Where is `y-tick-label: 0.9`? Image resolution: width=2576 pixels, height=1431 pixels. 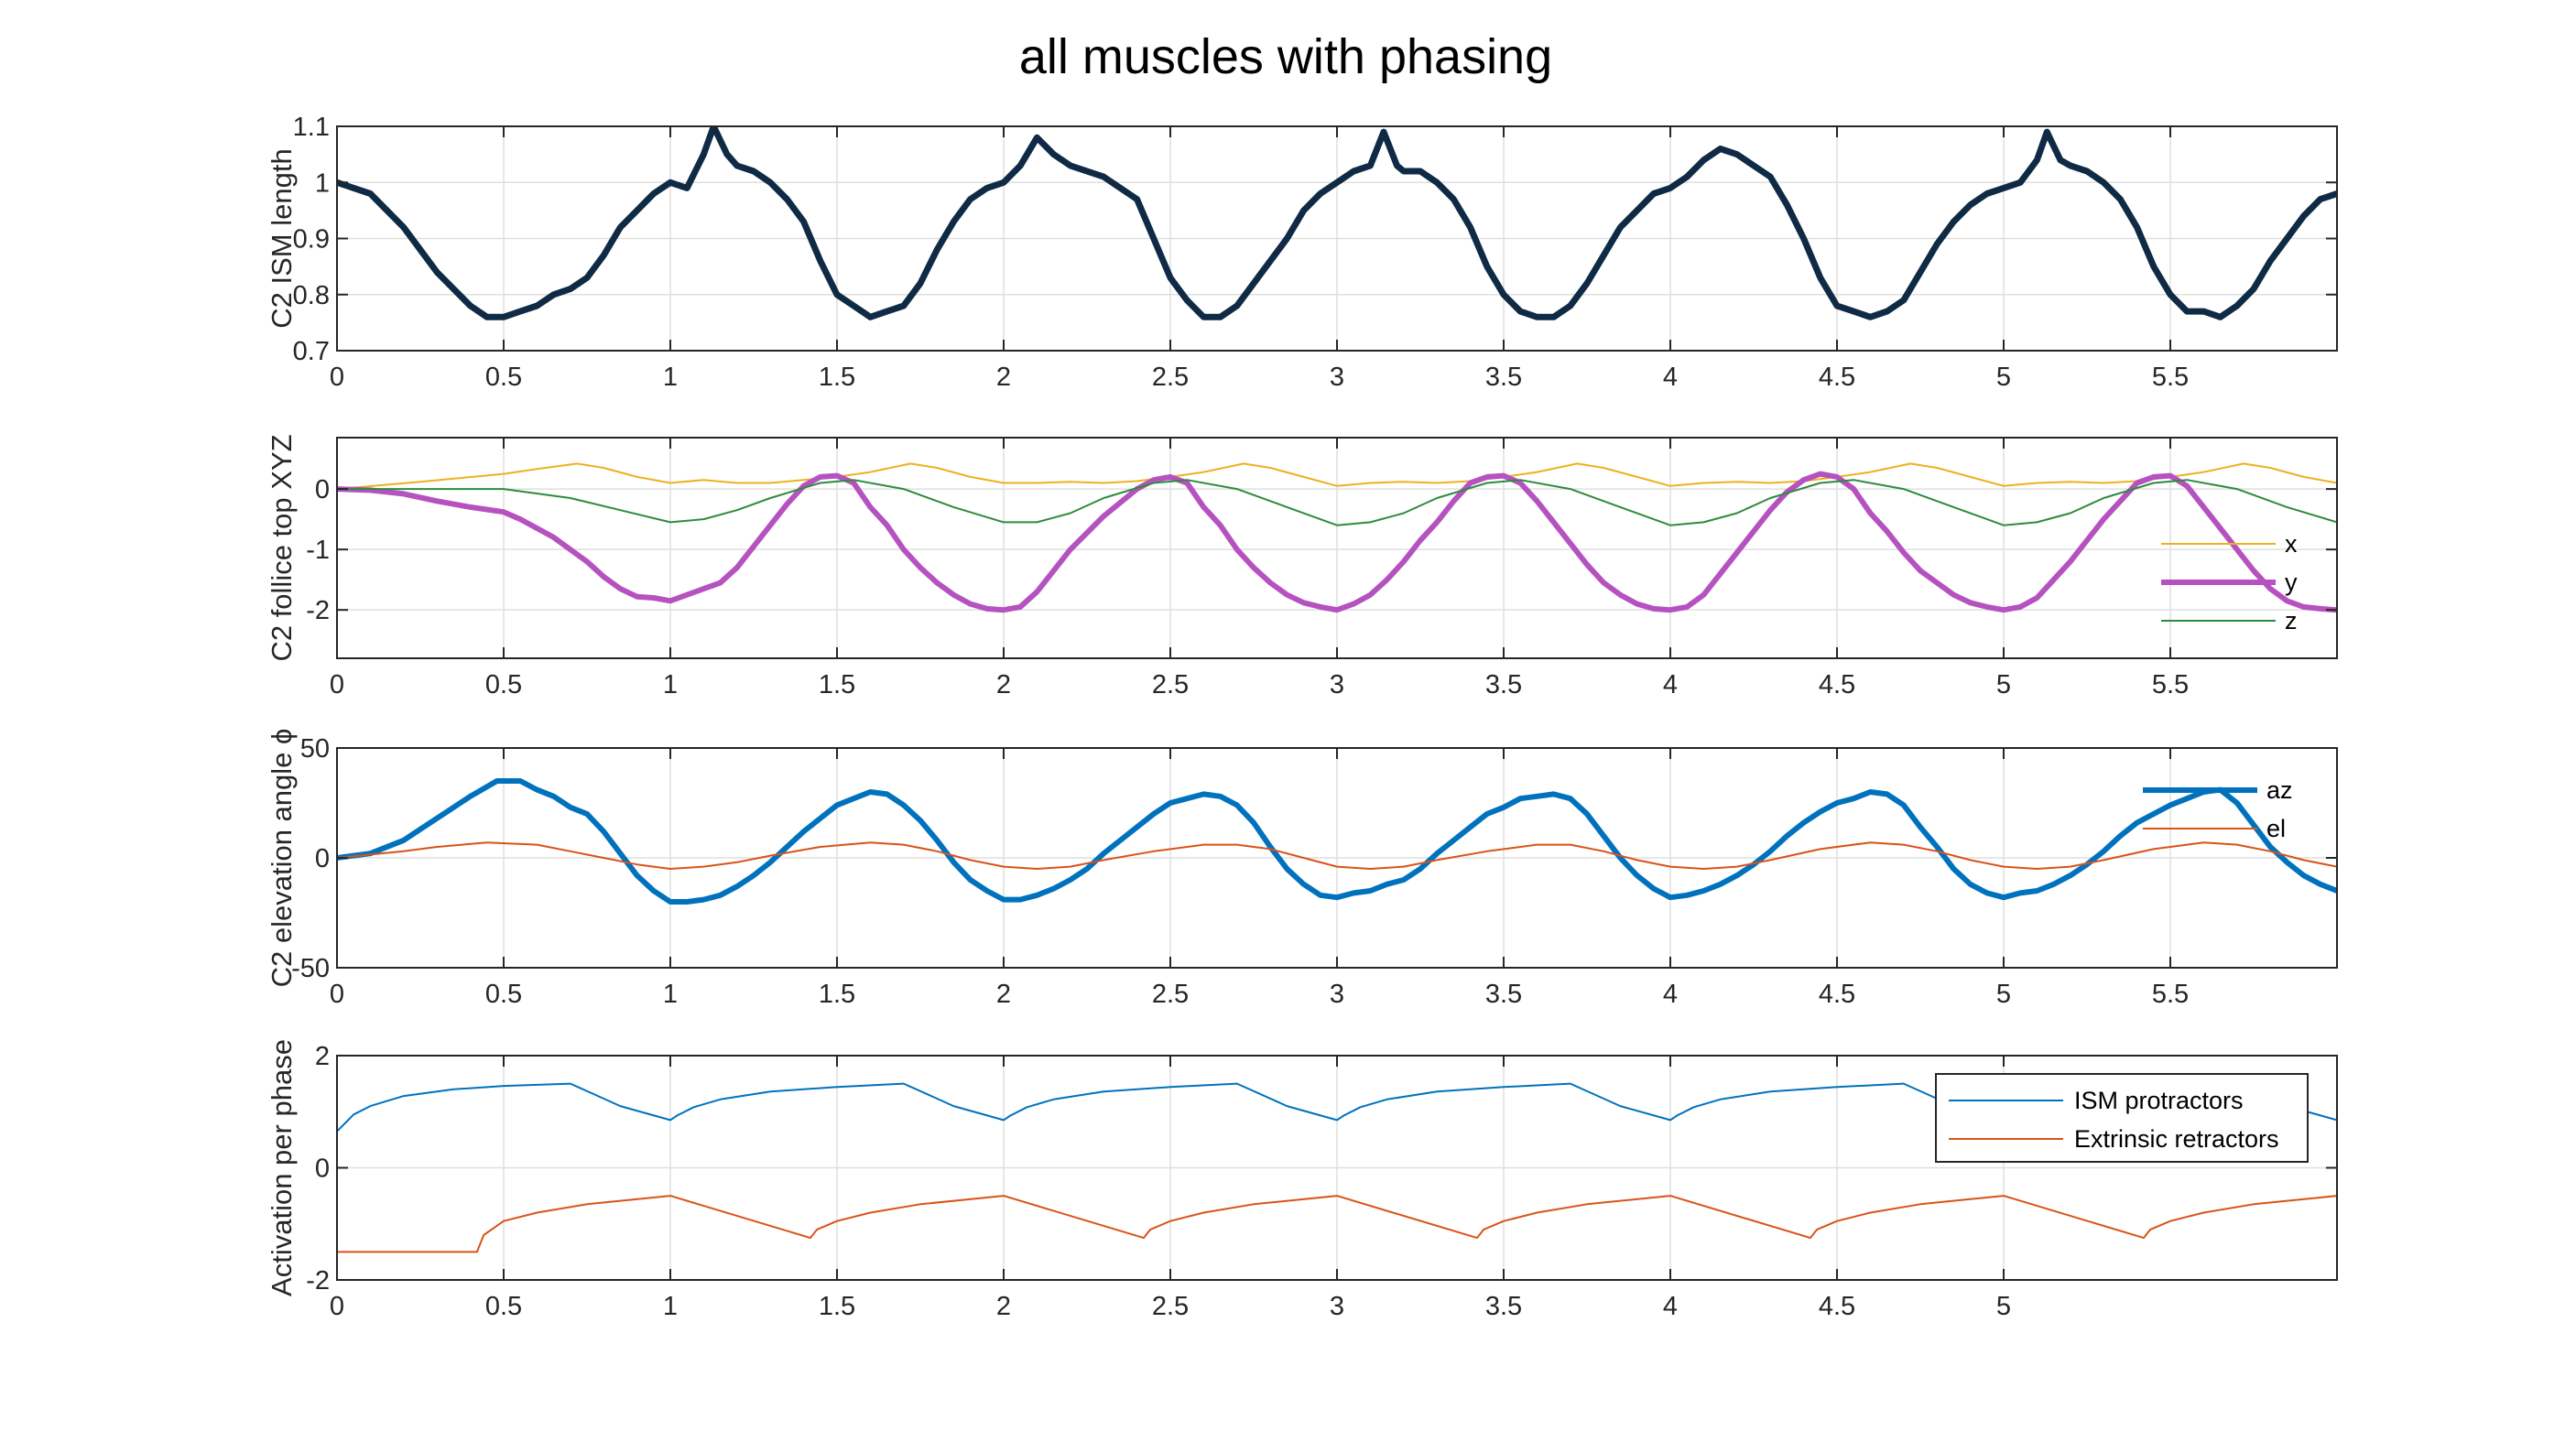 y-tick-label: 0.9 is located at coordinates (311, 240).